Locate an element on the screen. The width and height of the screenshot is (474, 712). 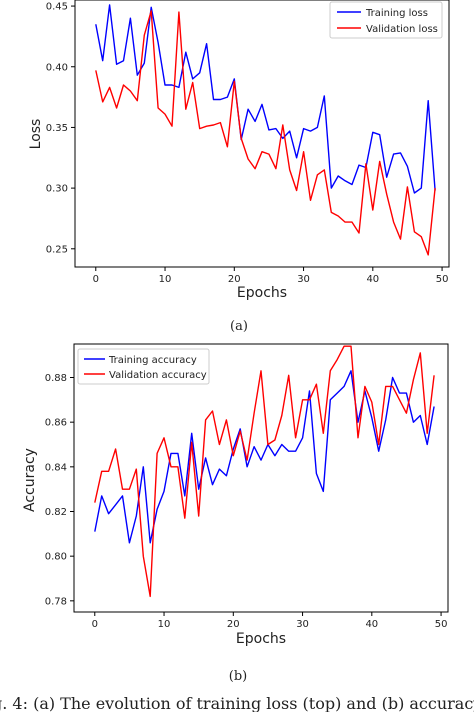
loss-y-tick-label: 0.40 is located at coordinates (57, 67).